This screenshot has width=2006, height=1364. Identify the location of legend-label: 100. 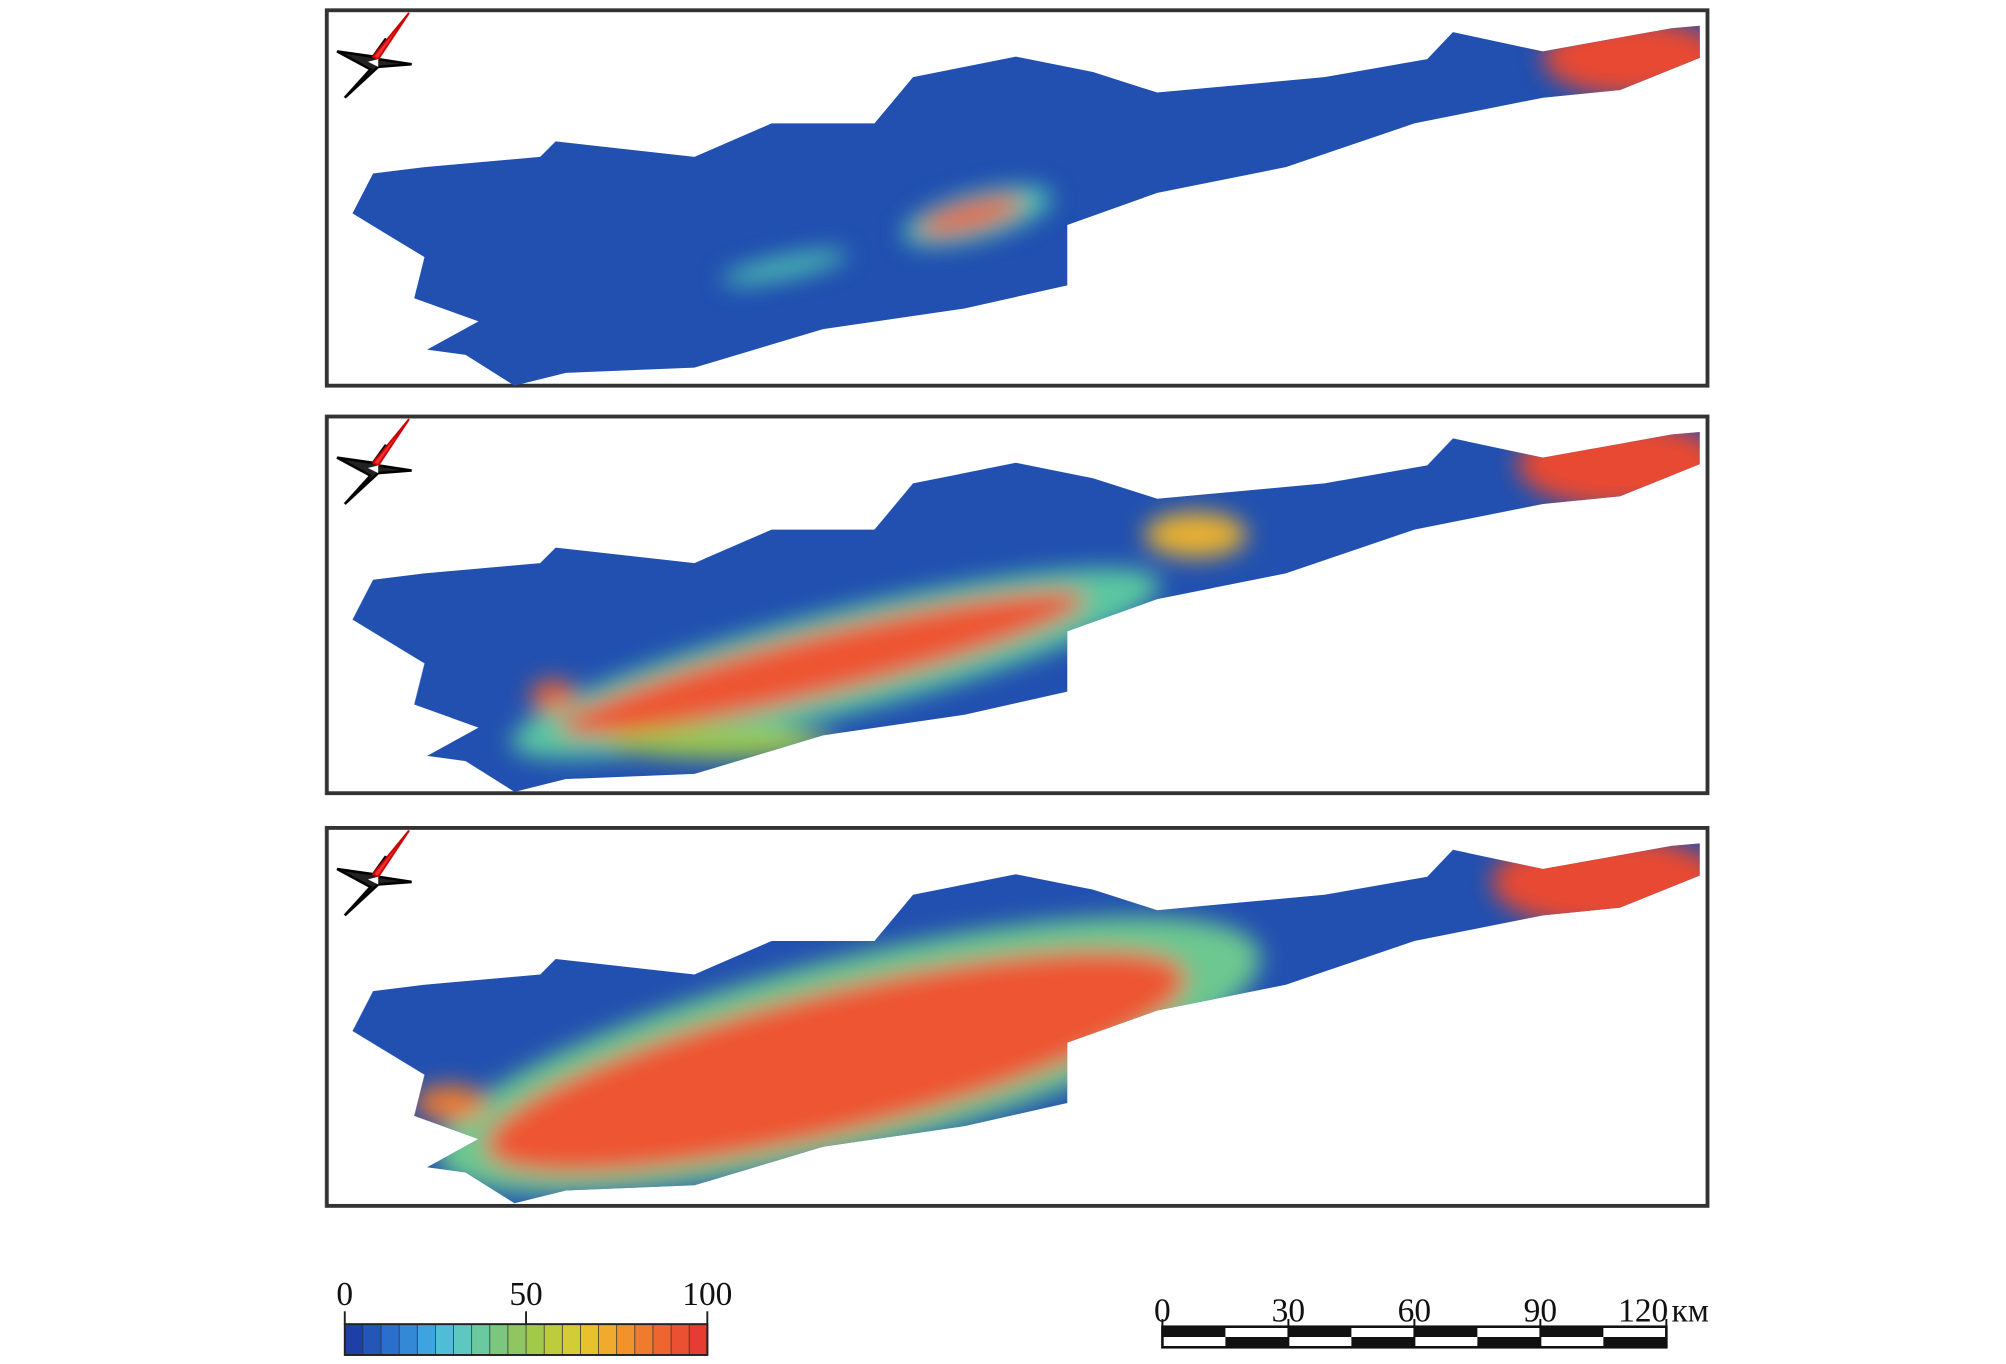
(707, 1294).